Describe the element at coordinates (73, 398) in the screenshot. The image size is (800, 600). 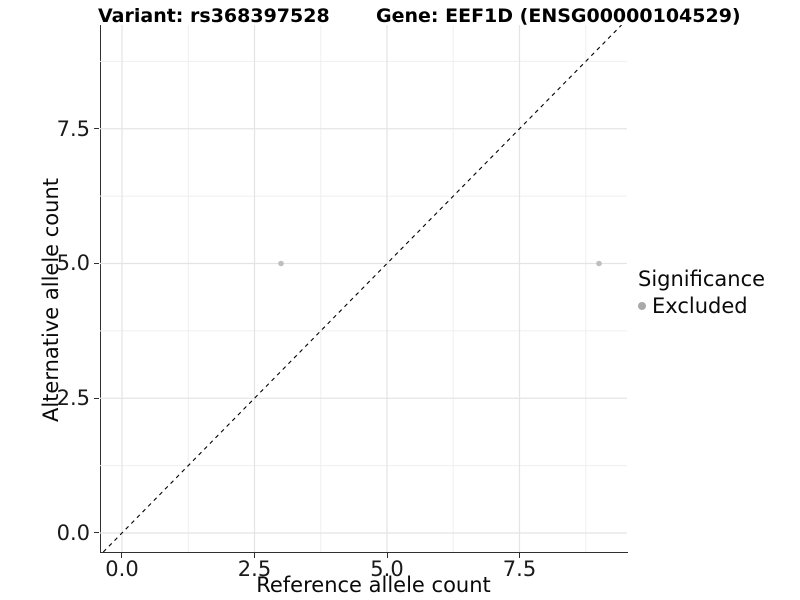
I see `y-tick-label: 2.5` at that location.